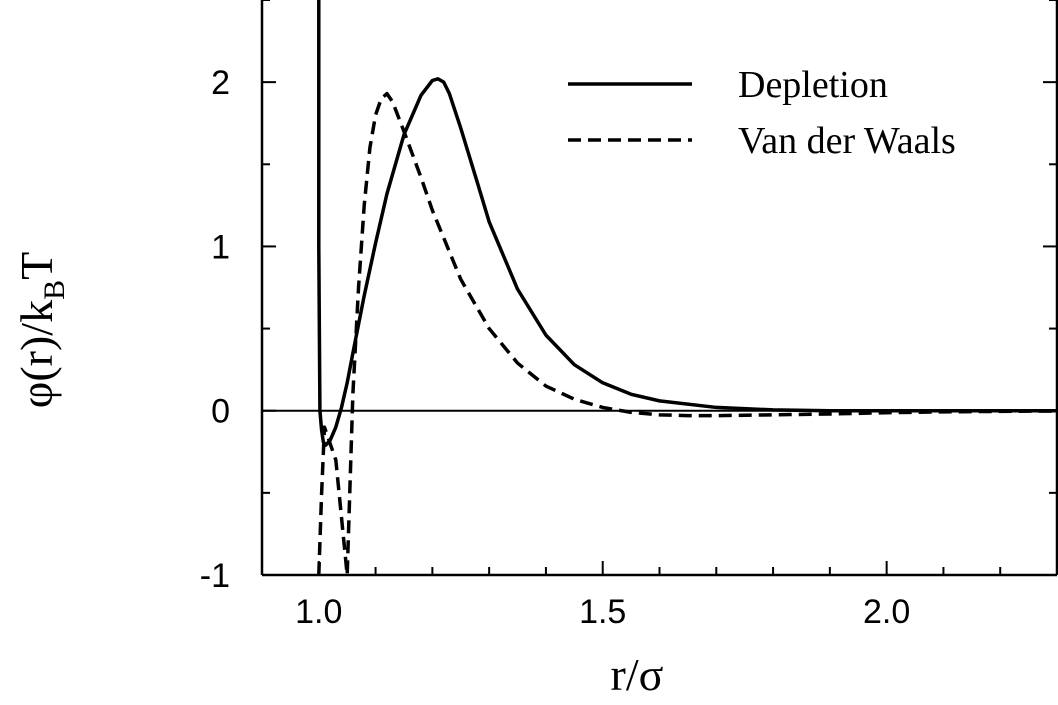 Image resolution: width=1058 pixels, height=705 pixels. Describe the element at coordinates (762, 113) in the screenshot. I see `legend: Depletion Van der Waals` at that location.